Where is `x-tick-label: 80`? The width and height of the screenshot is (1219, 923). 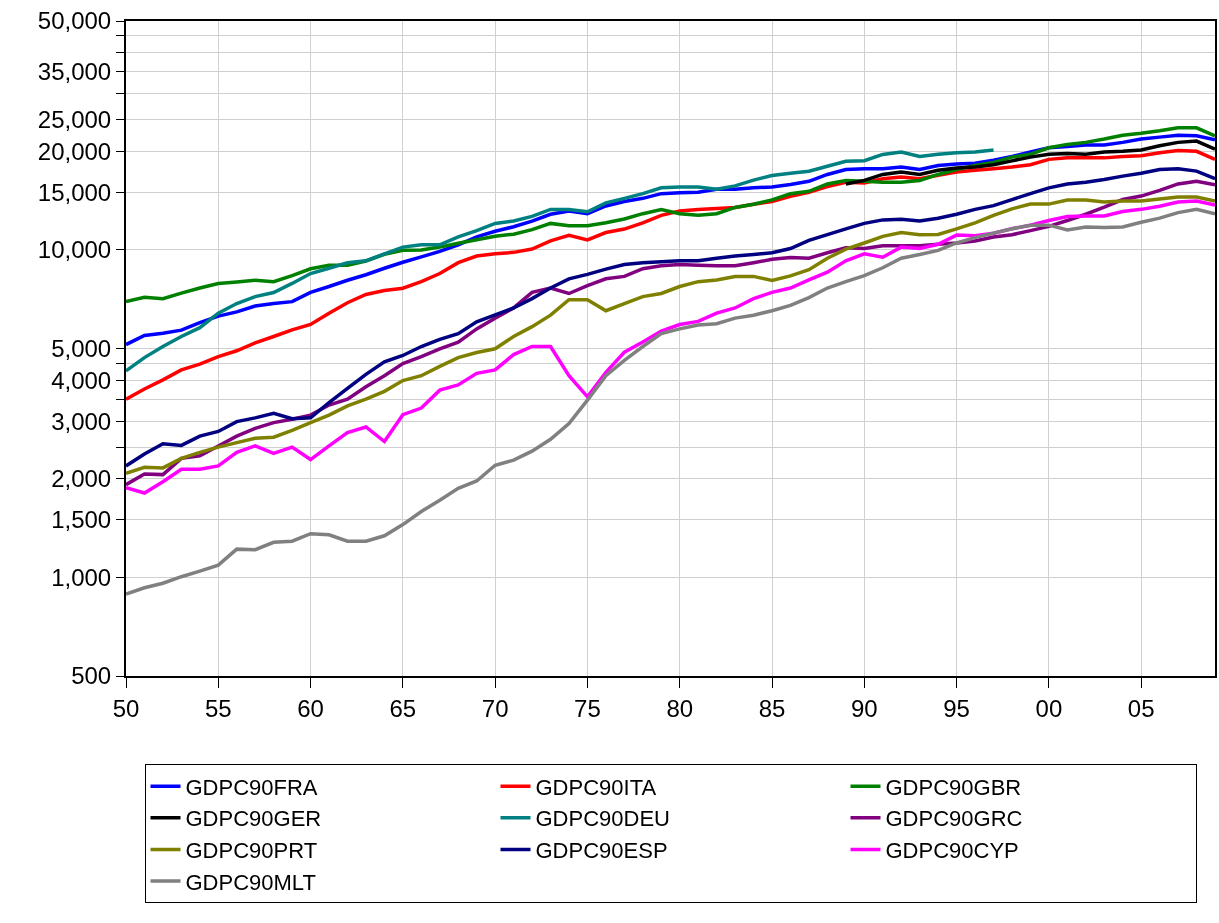
x-tick-label: 80 is located at coordinates (680, 708).